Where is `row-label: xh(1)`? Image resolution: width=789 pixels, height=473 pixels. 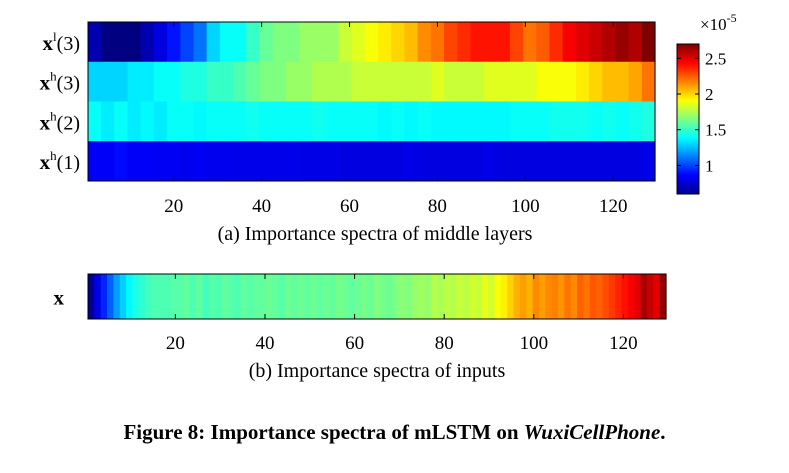 row-label: xh(1) is located at coordinates (60, 161).